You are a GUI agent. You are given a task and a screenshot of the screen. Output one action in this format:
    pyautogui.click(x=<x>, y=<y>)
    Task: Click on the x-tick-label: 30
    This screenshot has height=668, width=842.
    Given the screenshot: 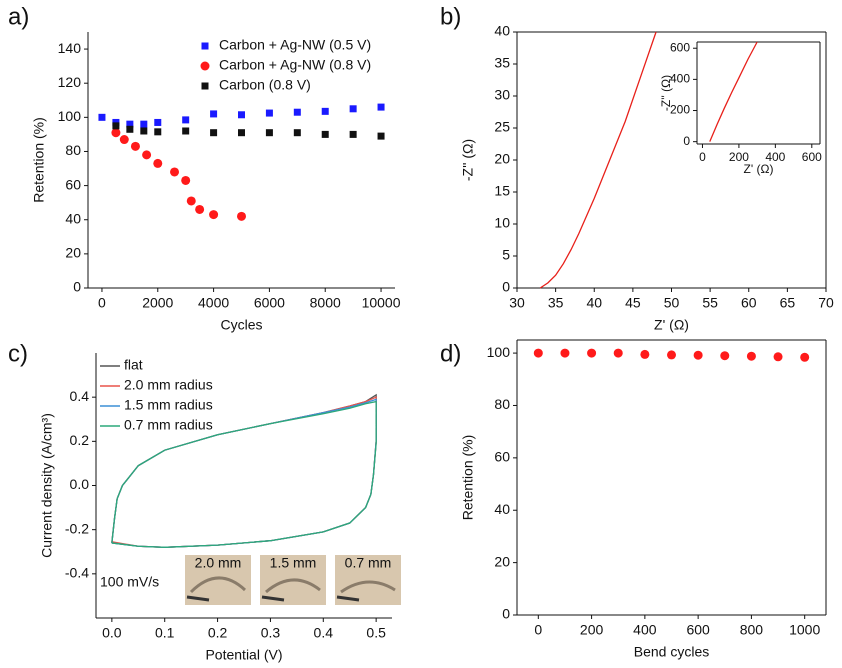 What is the action you would take?
    pyautogui.click(x=517, y=303)
    